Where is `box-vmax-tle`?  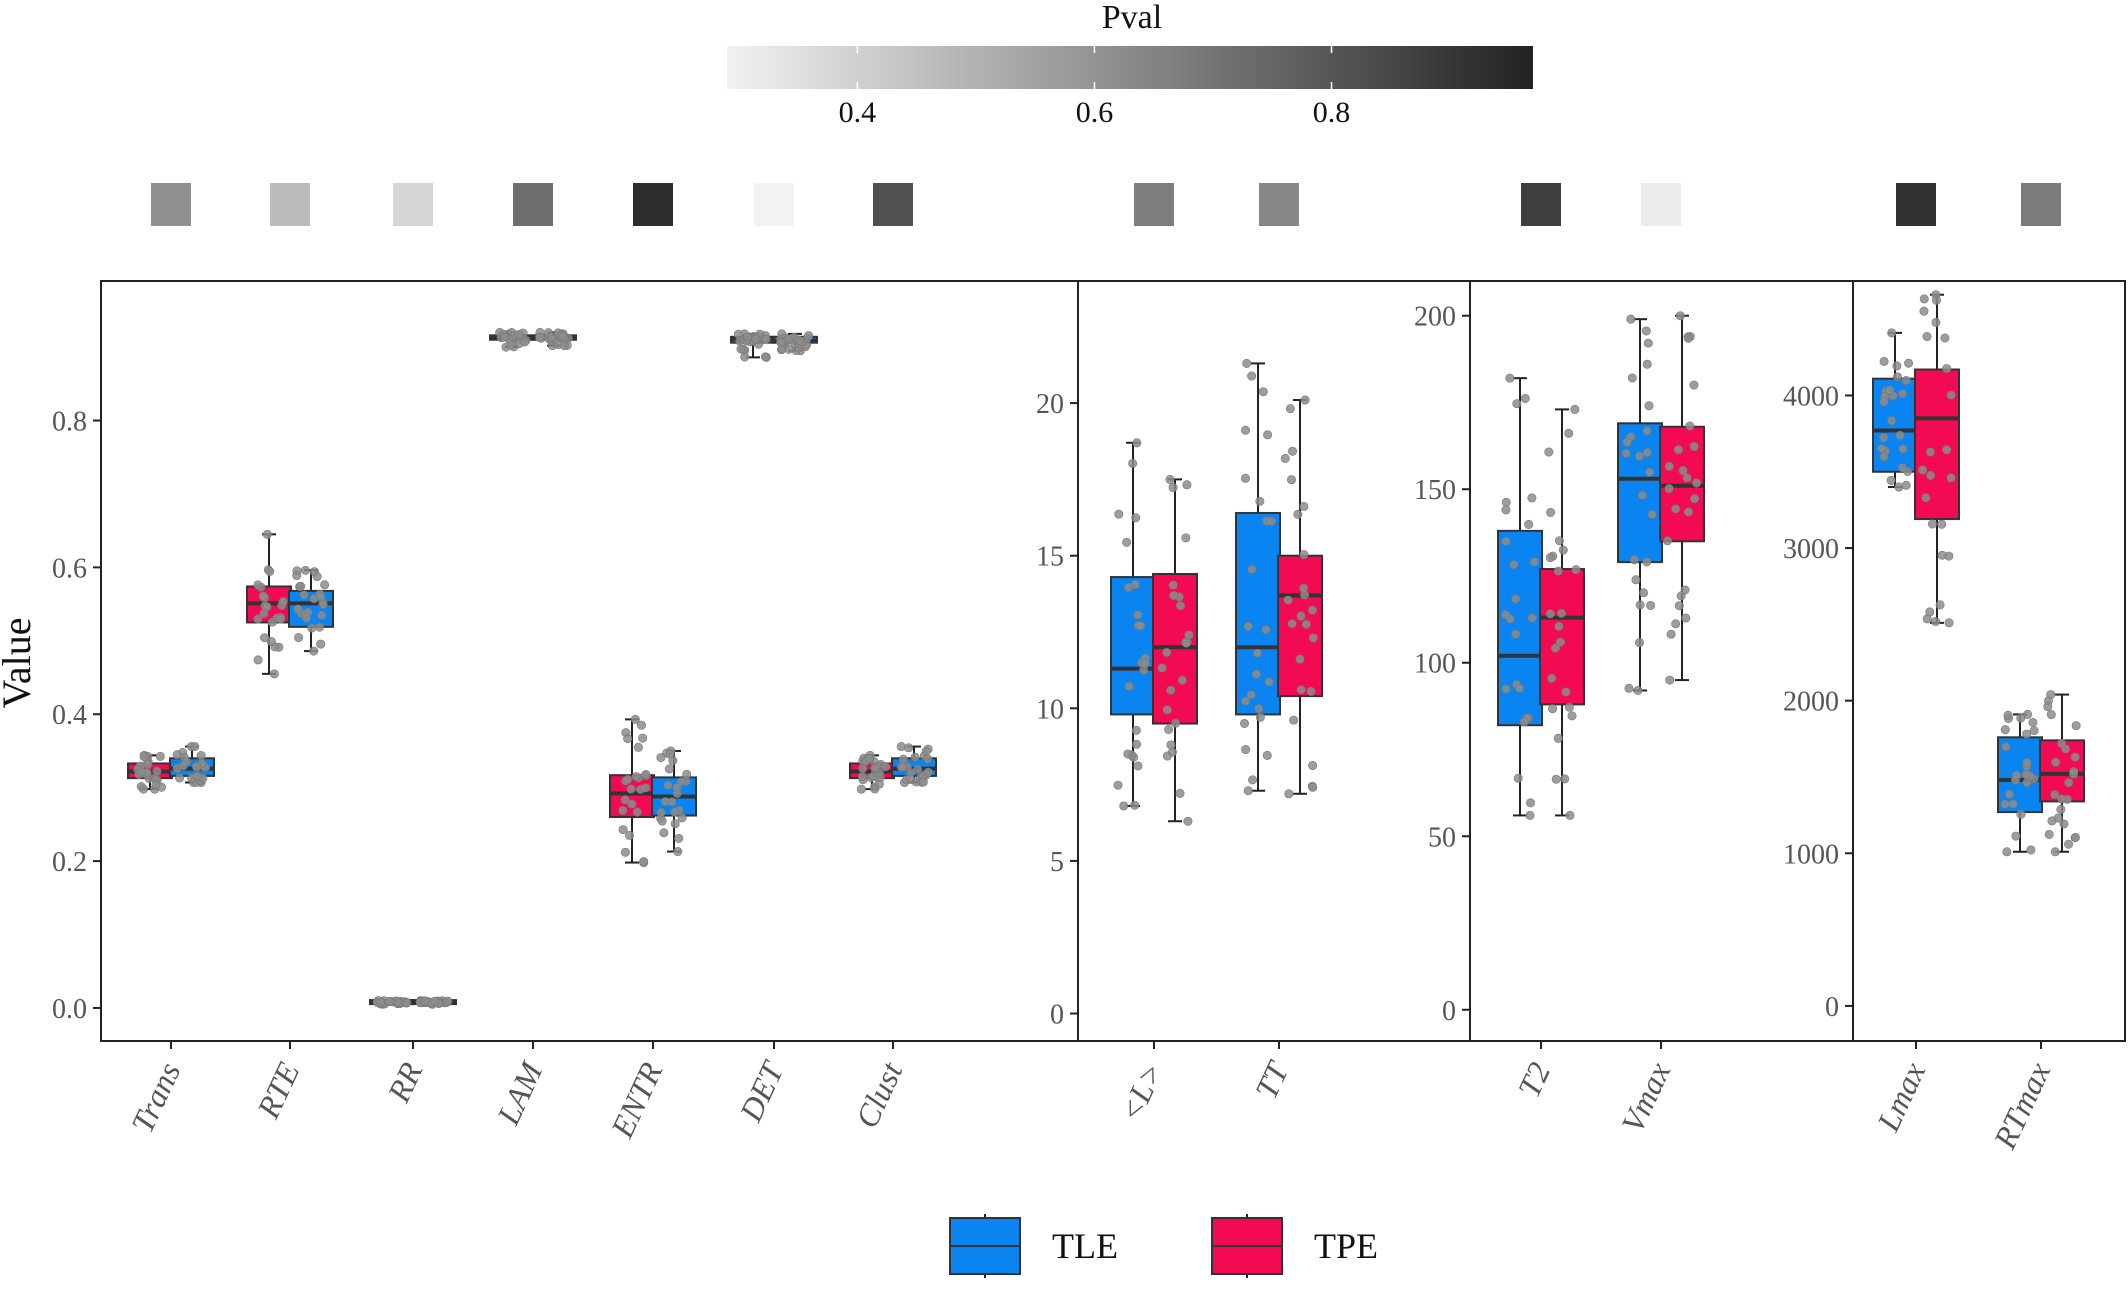 box-vmax-tle is located at coordinates (1640, 504).